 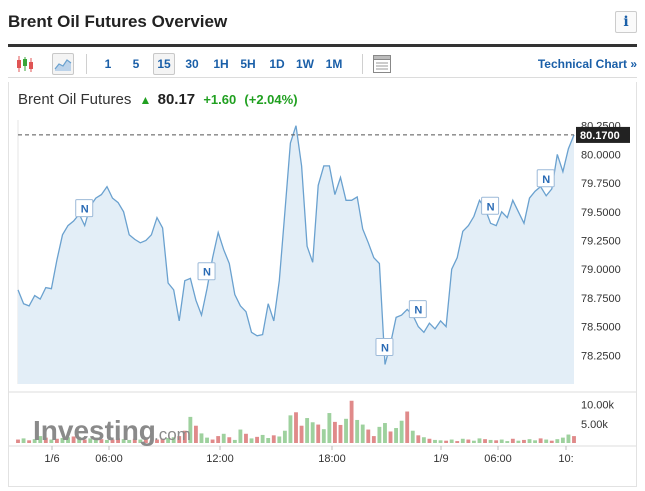 I want to click on chart-layout-icon, so click(x=382, y=64).